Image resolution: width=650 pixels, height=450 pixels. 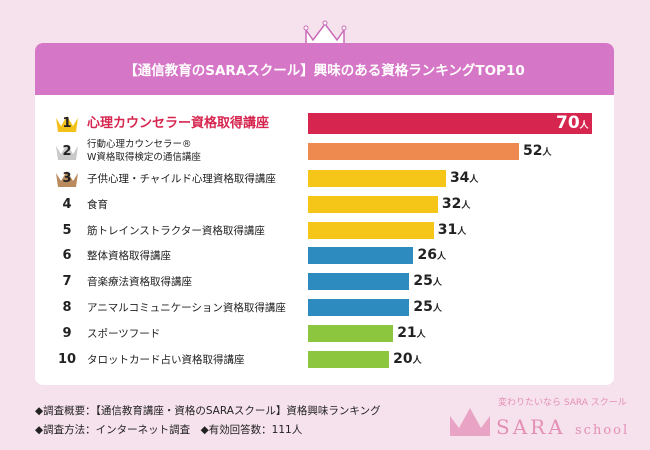 I want to click on ranking-row: 6 整体資格取得講座 26人, so click(x=324, y=256).